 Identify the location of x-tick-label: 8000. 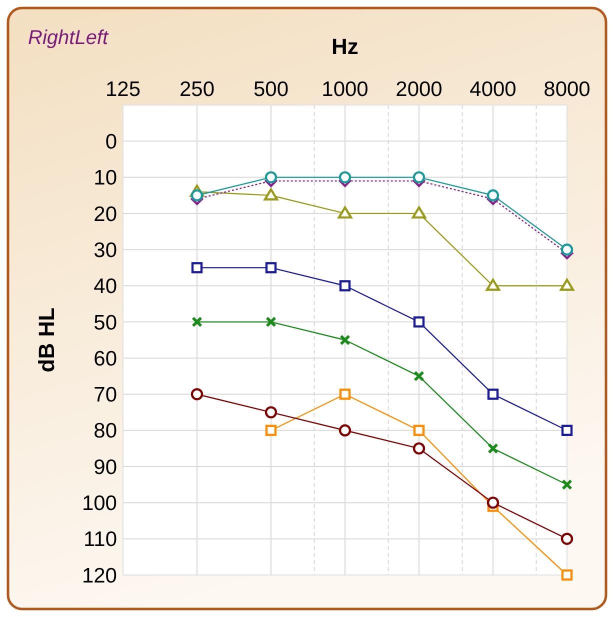
(567, 89).